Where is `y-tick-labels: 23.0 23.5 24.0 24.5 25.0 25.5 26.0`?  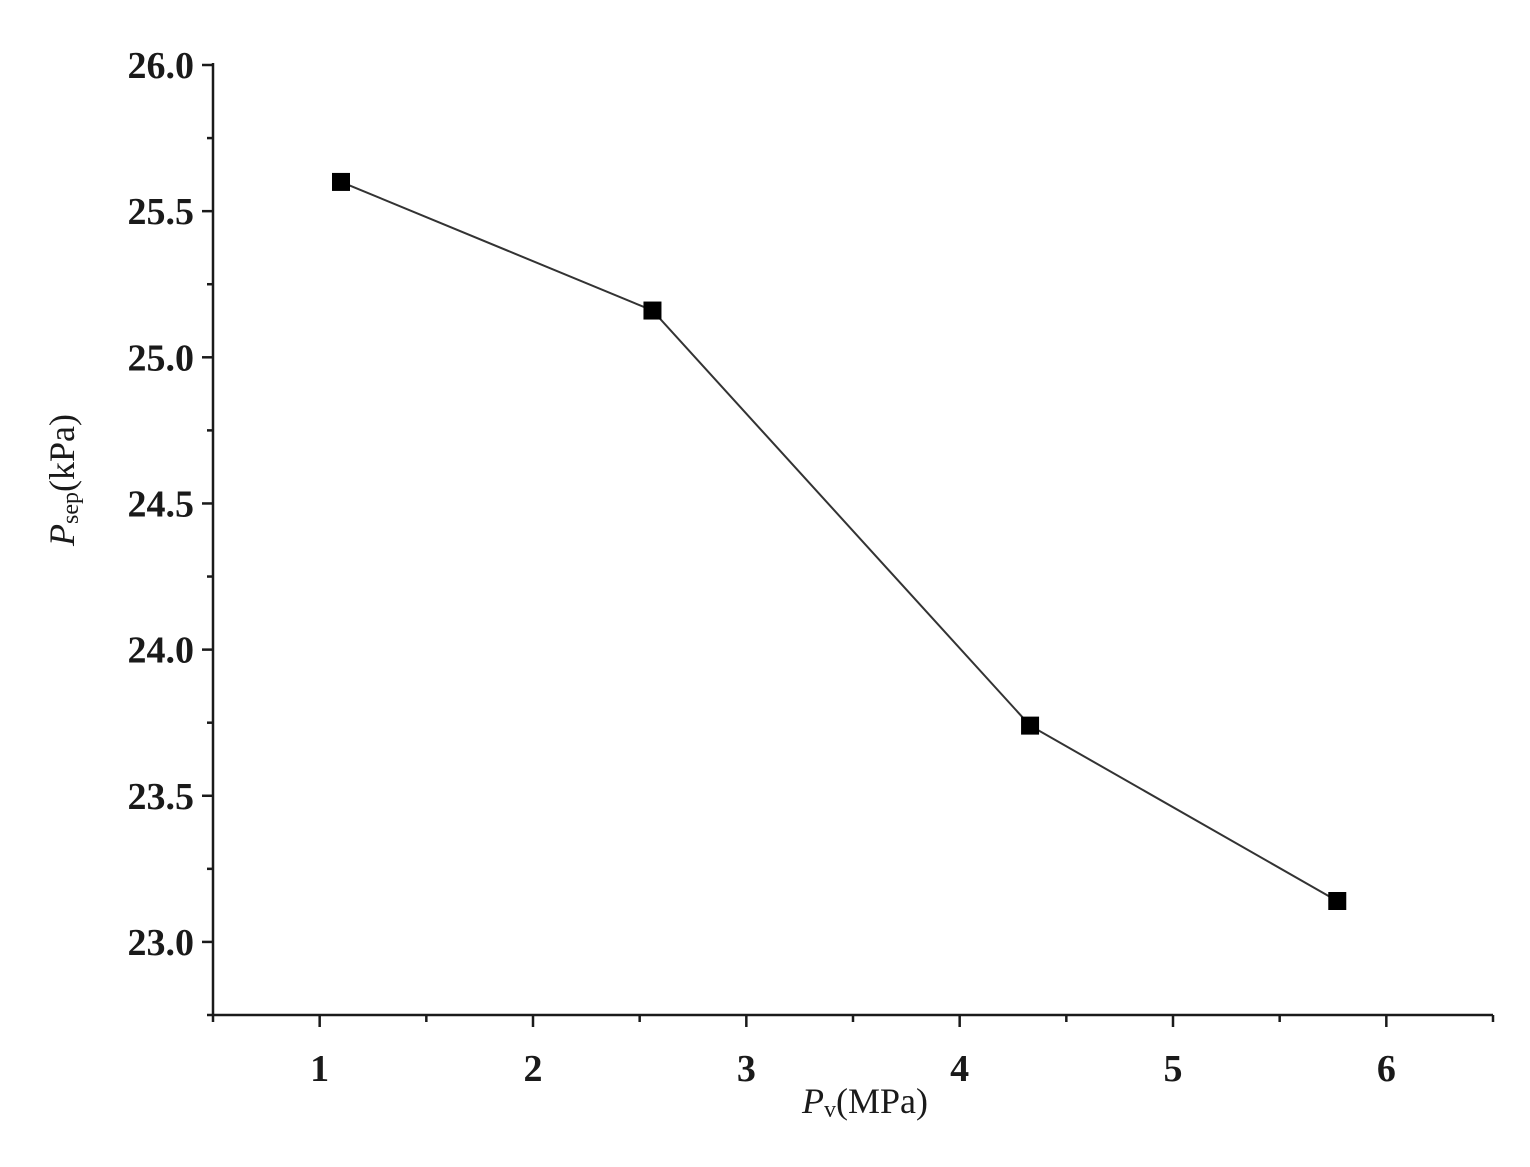 y-tick-labels: 23.0 23.5 24.0 24.5 25.0 25.5 26.0 is located at coordinates (161, 504).